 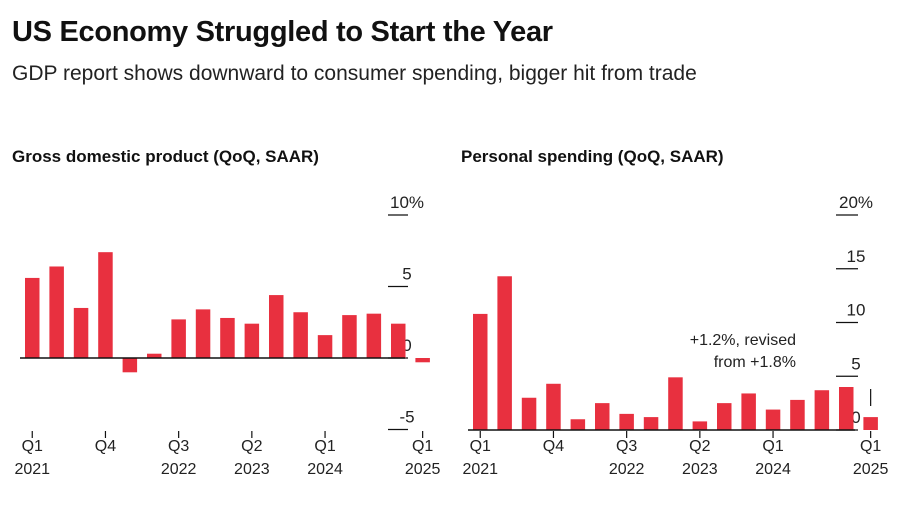 What do you see at coordinates (755, 362) in the screenshot?
I see `annotation-text-line2: from +1.8%` at bounding box center [755, 362].